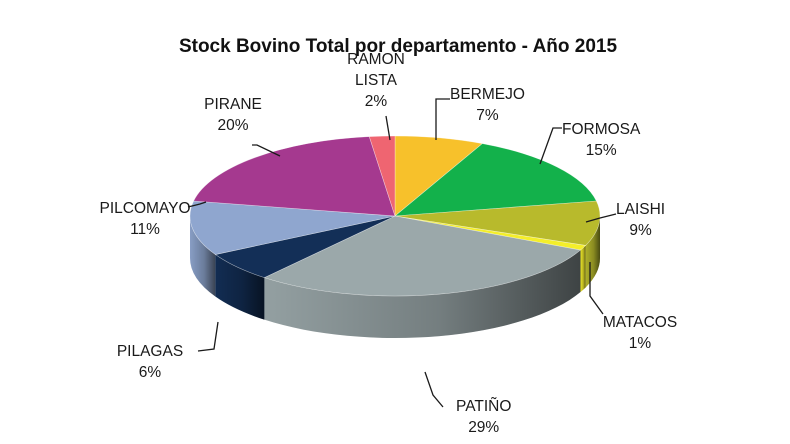 This screenshot has width=790, height=444. I want to click on leader-line-pilagas, so click(208, 336).